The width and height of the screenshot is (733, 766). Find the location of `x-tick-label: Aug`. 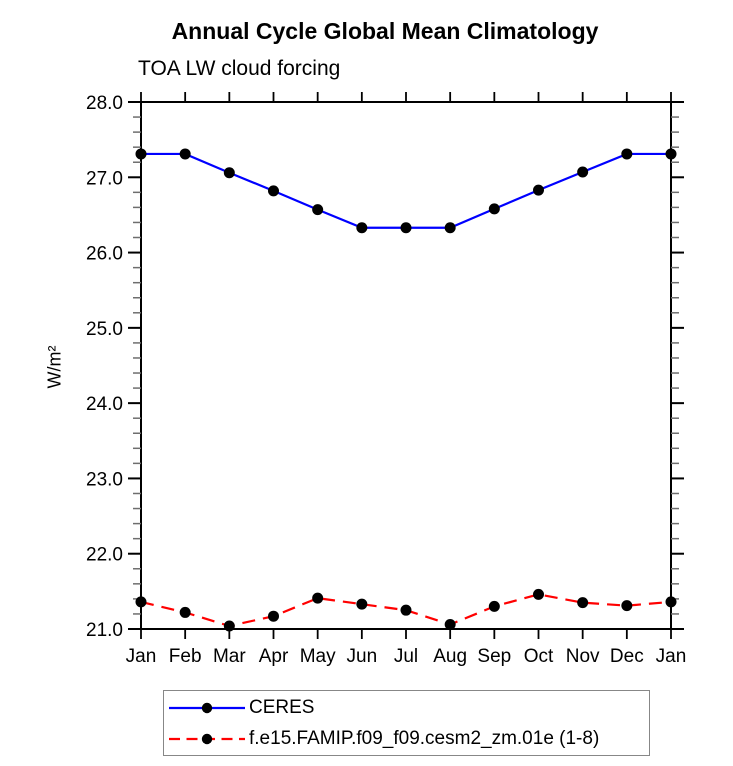

x-tick-label: Aug is located at coordinates (450, 656).